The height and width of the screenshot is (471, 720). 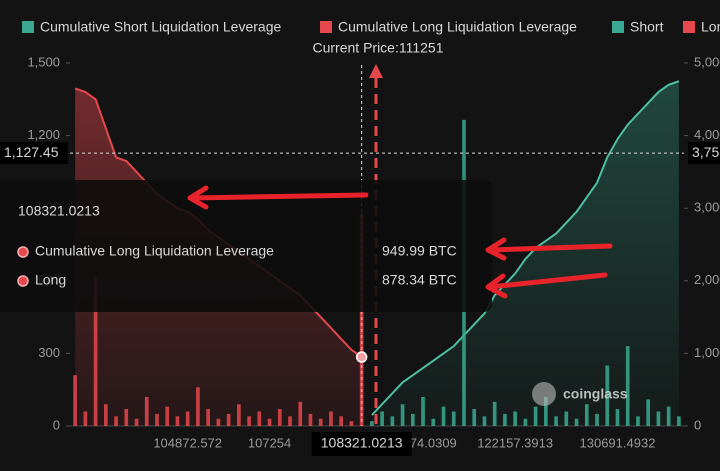 What do you see at coordinates (544, 394) in the screenshot?
I see `watermark-icon` at bounding box center [544, 394].